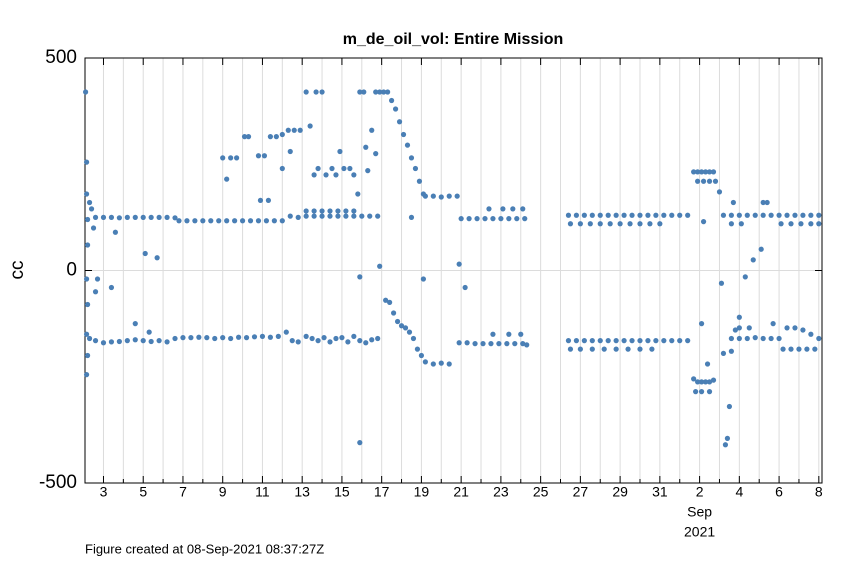  What do you see at coordinates (143, 492) in the screenshot?
I see `x-tick-label: 5` at bounding box center [143, 492].